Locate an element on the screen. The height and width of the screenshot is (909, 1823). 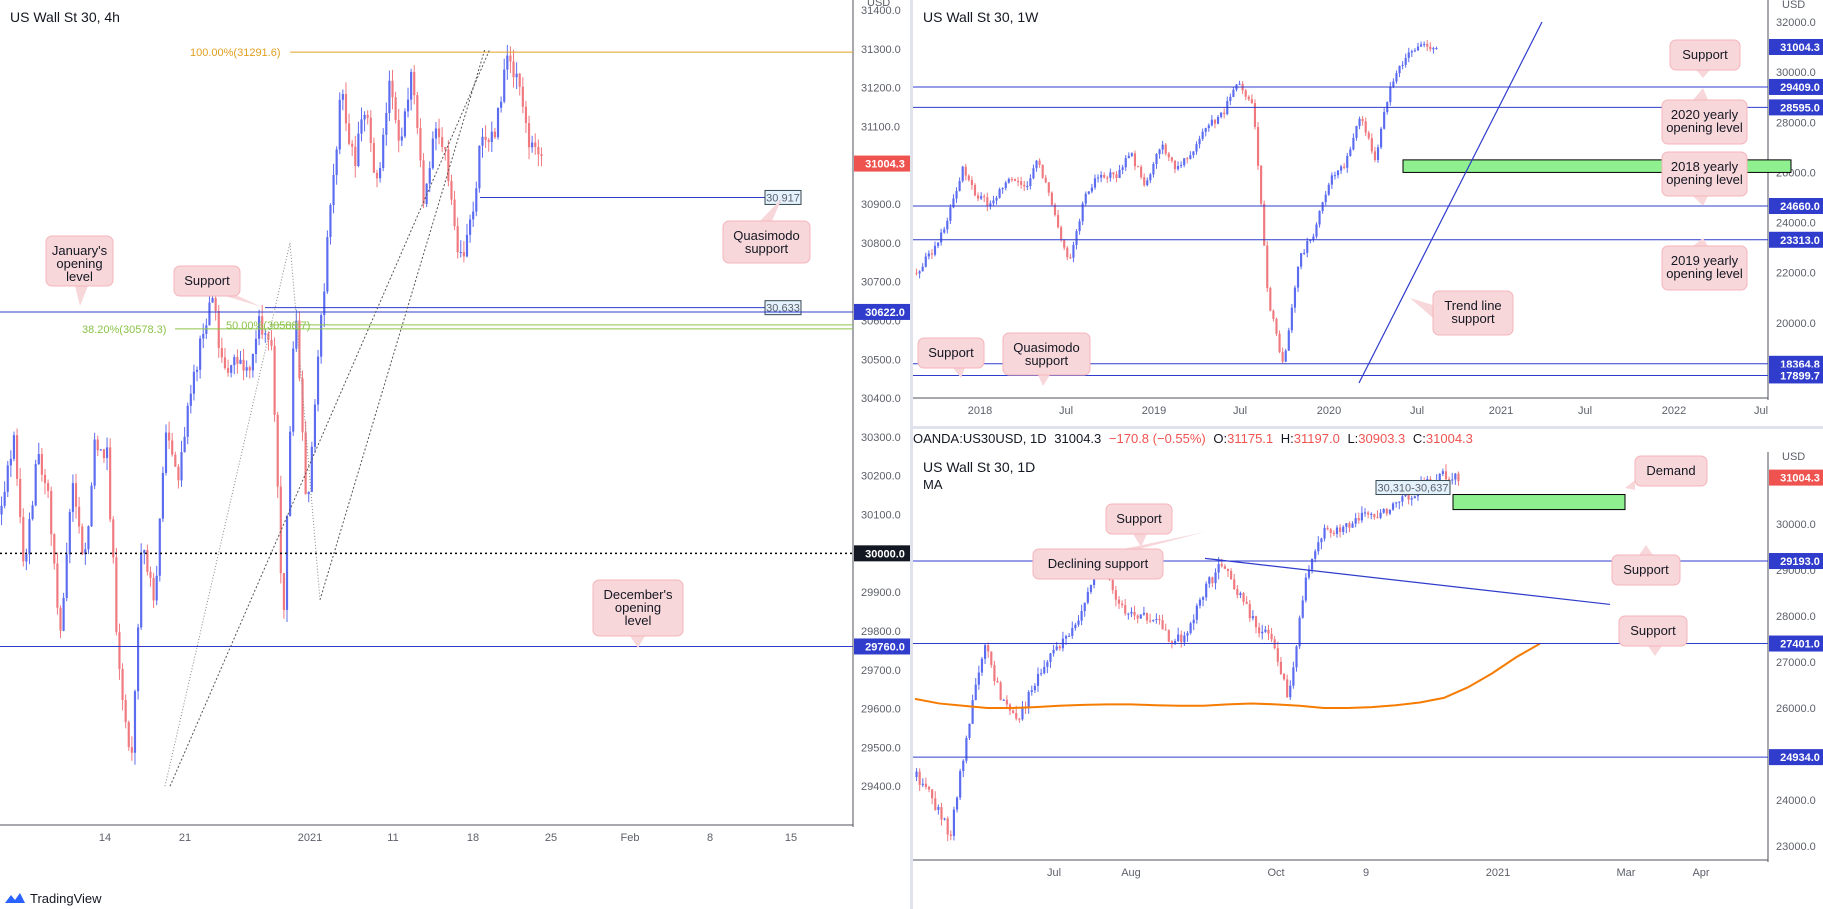
symbol-label: OANDA:US30USD, 1D is located at coordinates (980, 438).